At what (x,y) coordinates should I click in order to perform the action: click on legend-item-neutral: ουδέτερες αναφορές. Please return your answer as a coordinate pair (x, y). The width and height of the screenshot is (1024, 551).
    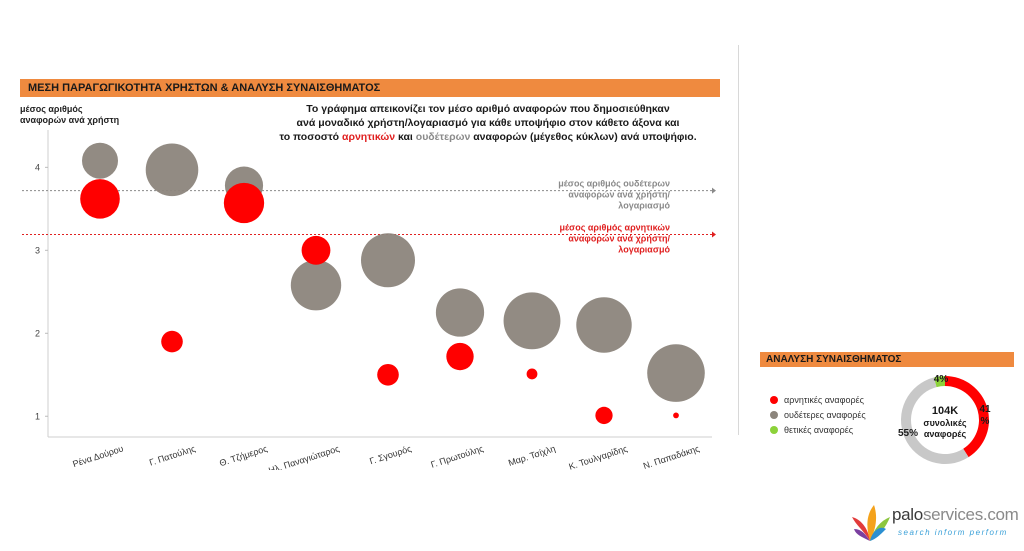
    Looking at the image, I should click on (818, 414).